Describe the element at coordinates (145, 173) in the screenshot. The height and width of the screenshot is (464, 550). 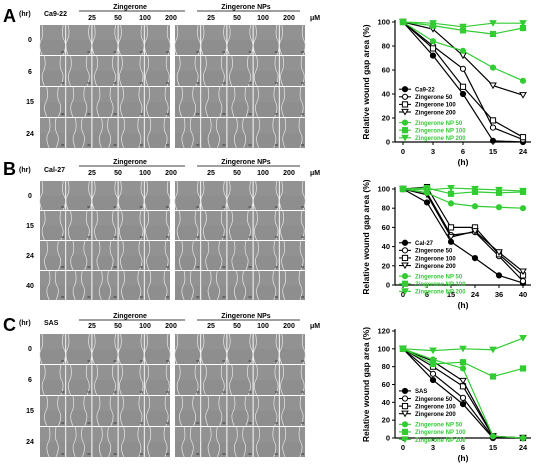
I see `panel-b-dose-100: 100` at that location.